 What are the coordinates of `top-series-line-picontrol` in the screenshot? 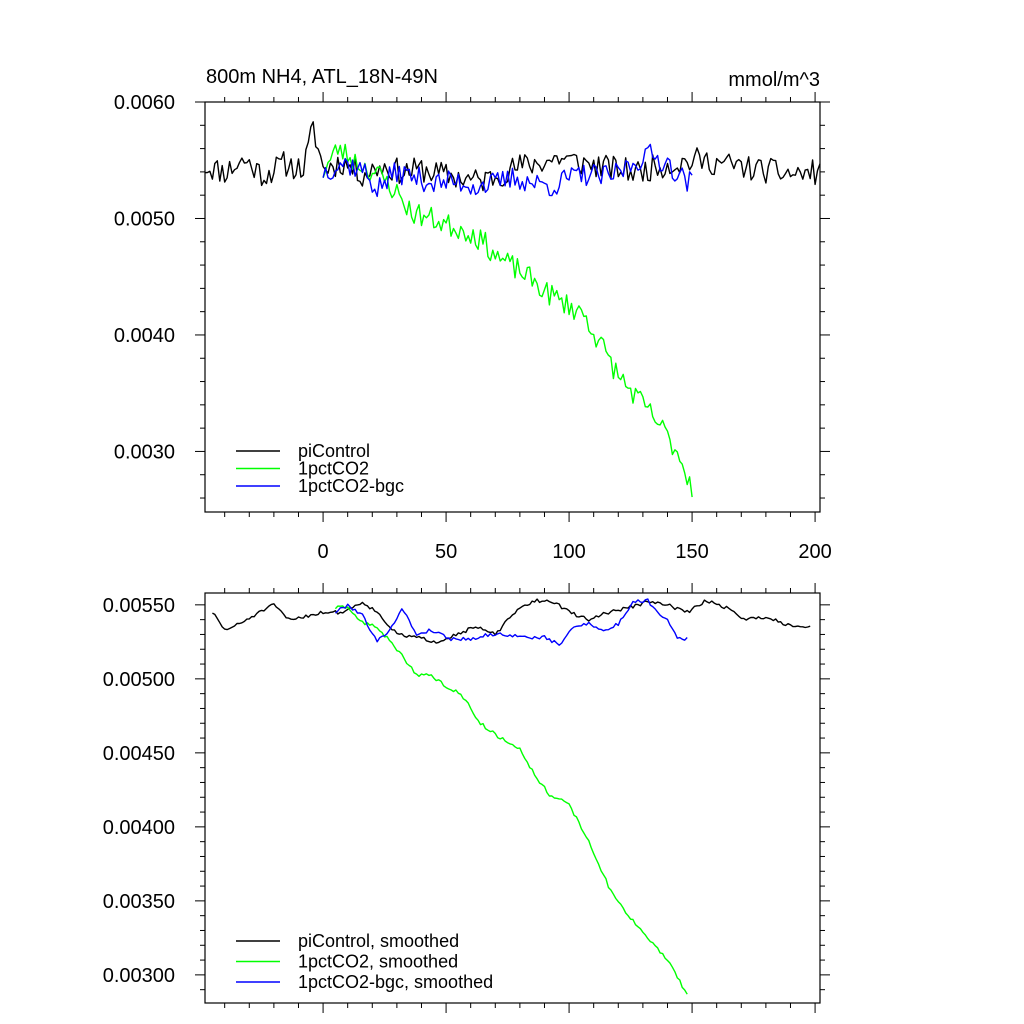 It's located at (512, 156).